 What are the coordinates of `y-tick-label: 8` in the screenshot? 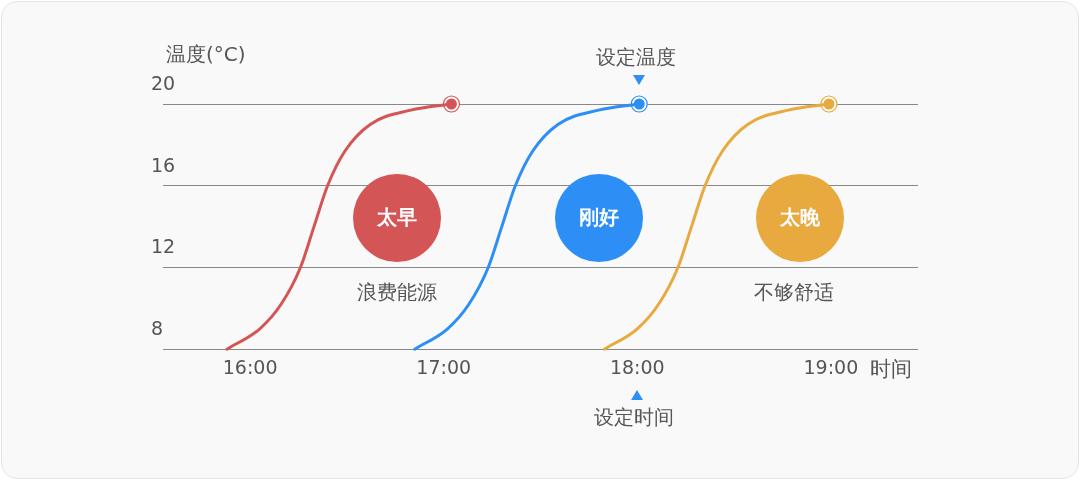 It's located at (157, 328).